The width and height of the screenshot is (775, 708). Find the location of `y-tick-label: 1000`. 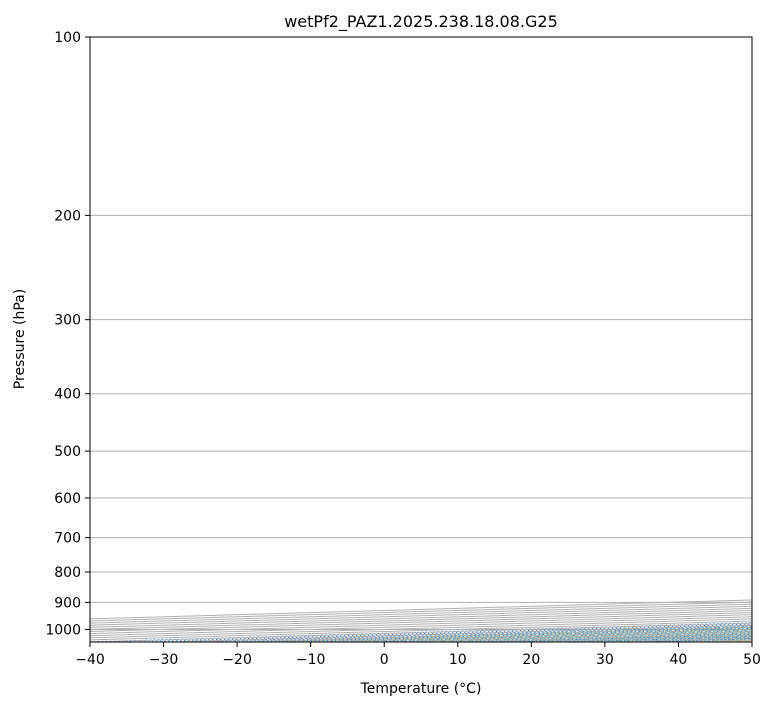

y-tick-label: 1000 is located at coordinates (63, 630).